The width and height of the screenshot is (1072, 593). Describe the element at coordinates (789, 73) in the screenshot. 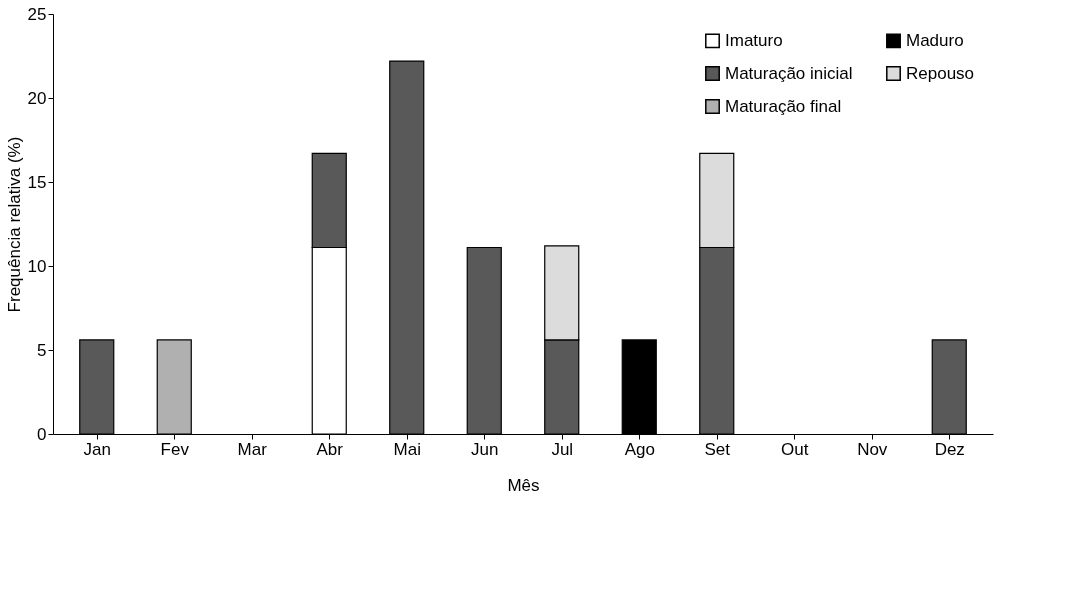

I see `legend-label: Maturação inicial` at that location.